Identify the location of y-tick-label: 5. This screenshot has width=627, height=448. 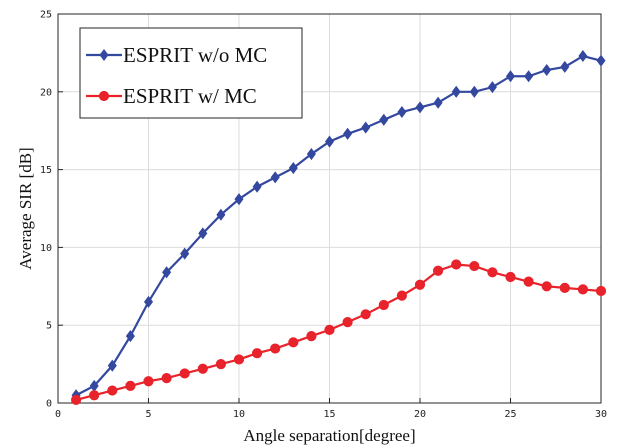
(49, 326).